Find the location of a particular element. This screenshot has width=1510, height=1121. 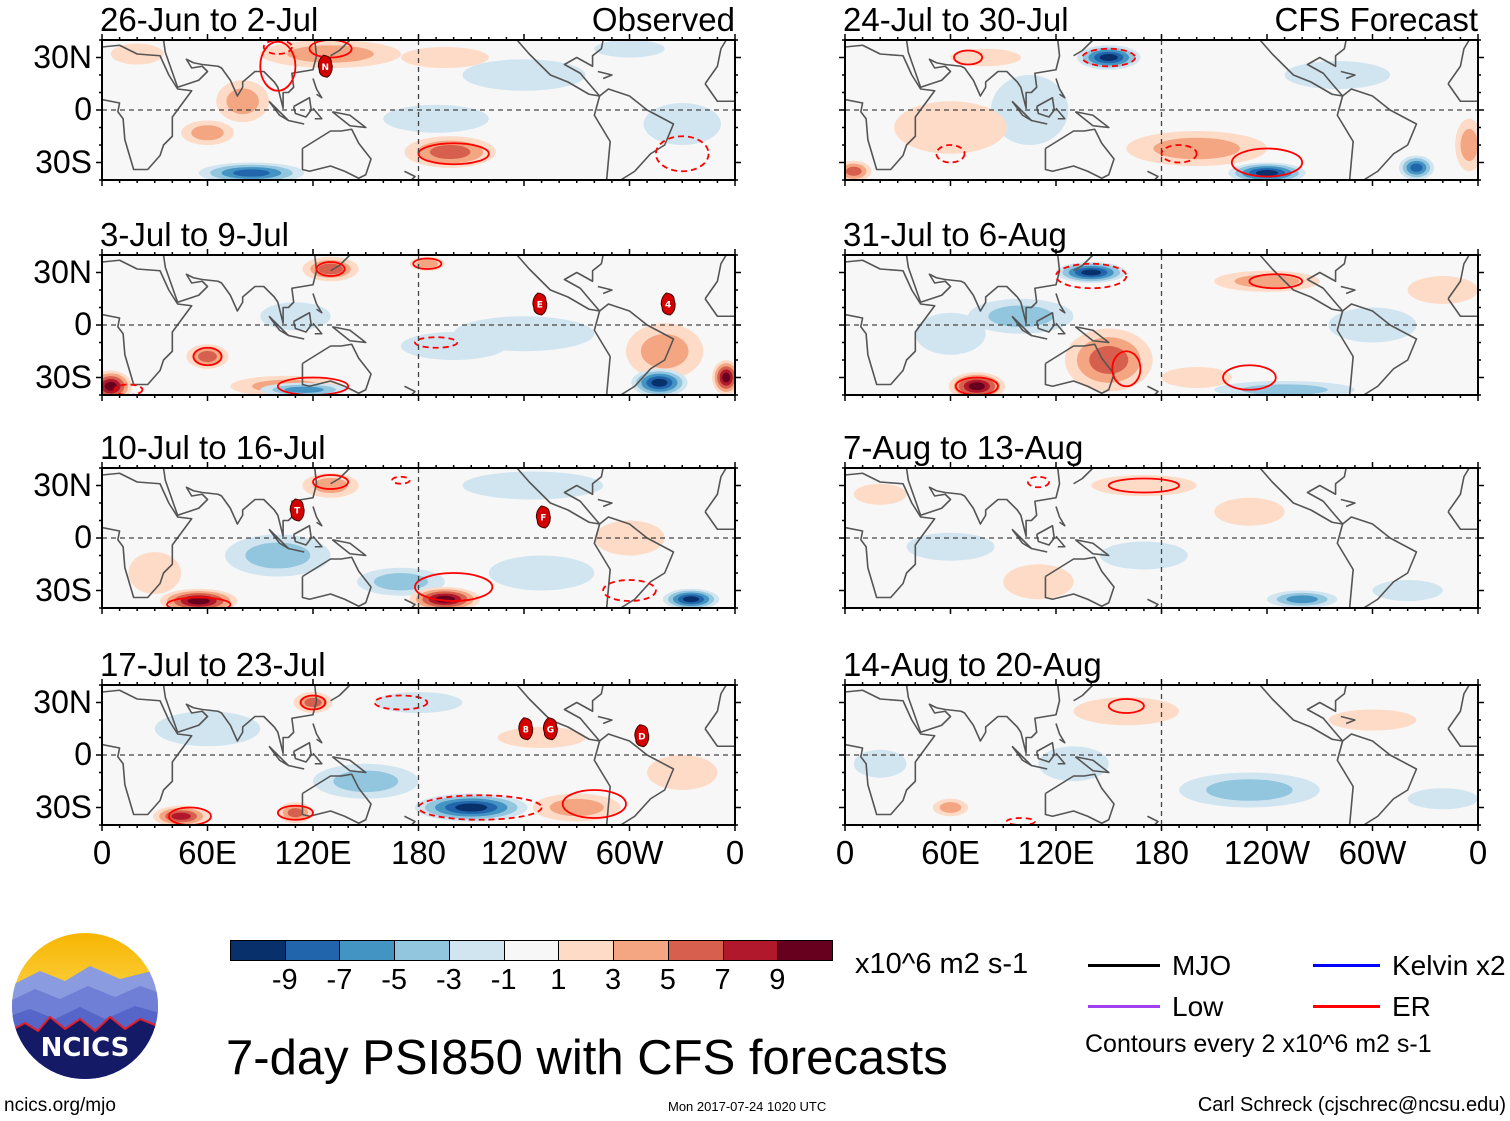

ncics-logo: NCICS is located at coordinates (85, 1006).